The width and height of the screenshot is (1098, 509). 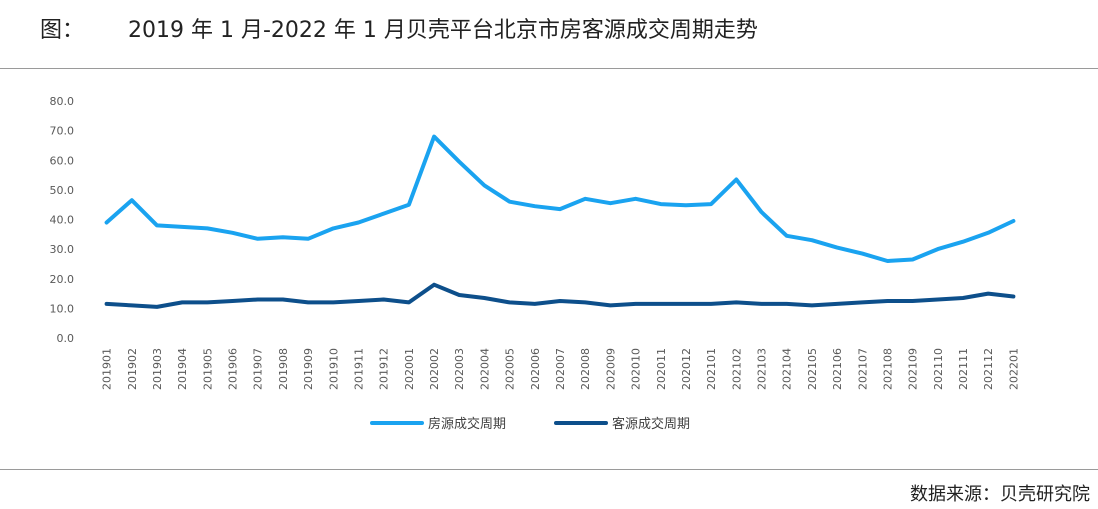 I want to click on y-tick-label: 10.0, so click(x=62, y=308).